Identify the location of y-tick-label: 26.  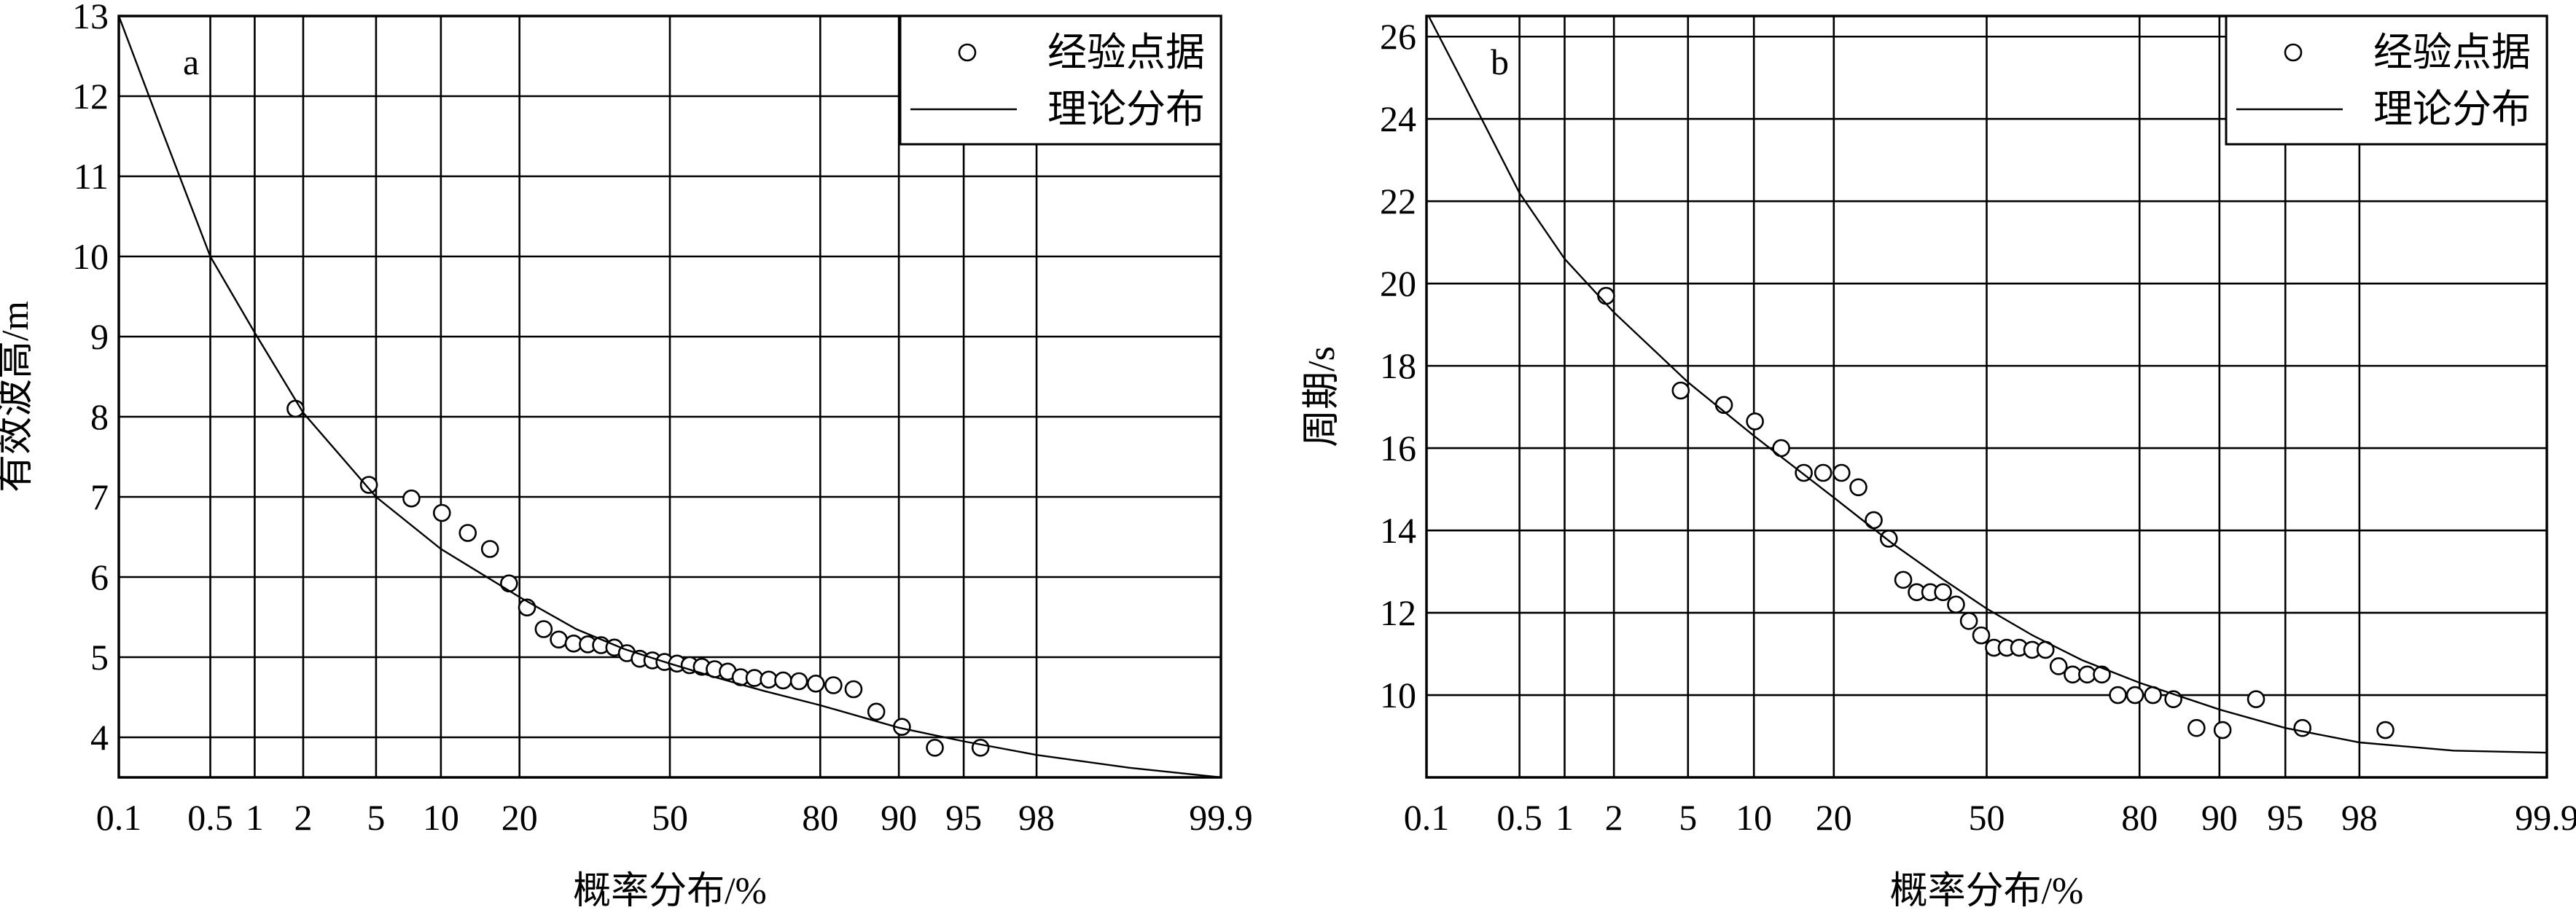
(1398, 36).